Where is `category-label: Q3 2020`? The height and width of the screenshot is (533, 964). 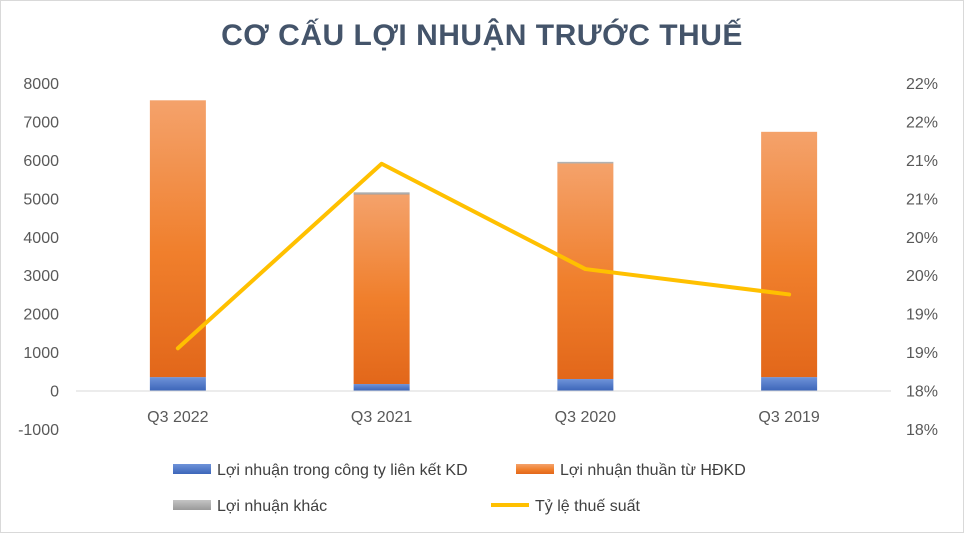 category-label: Q3 2020 is located at coordinates (585, 417).